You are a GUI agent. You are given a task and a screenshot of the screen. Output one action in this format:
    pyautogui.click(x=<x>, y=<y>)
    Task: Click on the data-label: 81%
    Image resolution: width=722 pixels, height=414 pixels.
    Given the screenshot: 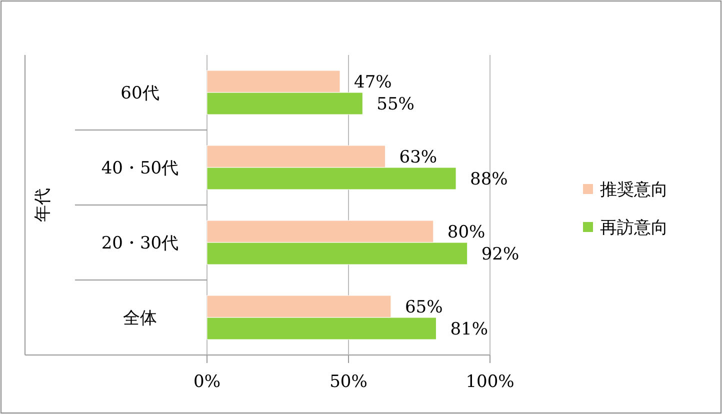 What is the action you would take?
    pyautogui.click(x=469, y=330)
    